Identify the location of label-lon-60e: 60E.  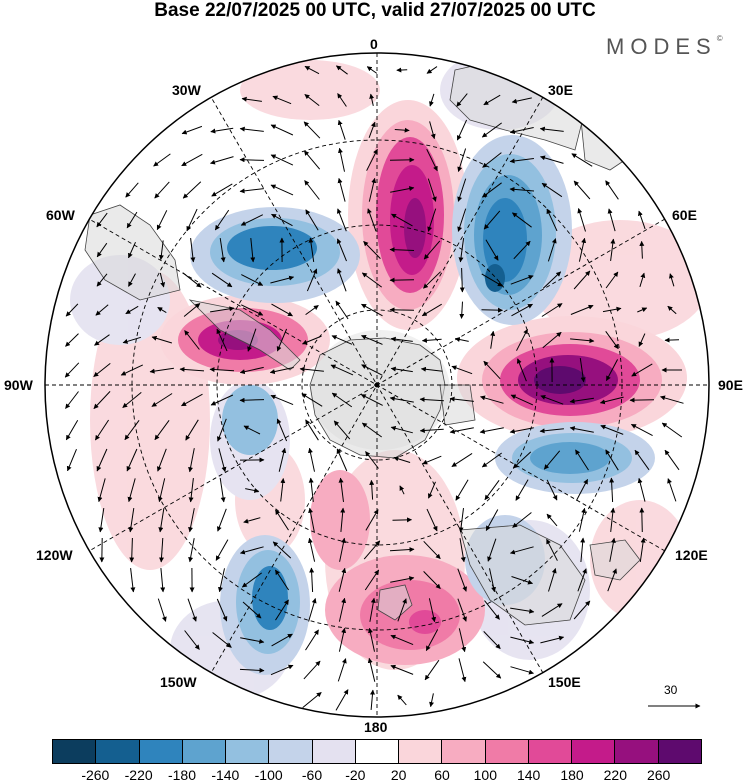
(684, 215).